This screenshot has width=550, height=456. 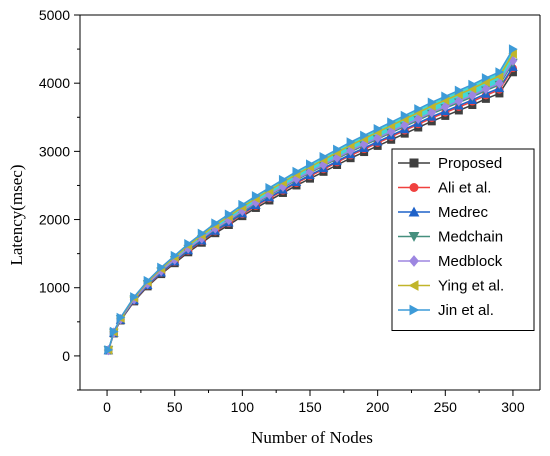 I want to click on legend-label: Ying et al., so click(x=471, y=286).